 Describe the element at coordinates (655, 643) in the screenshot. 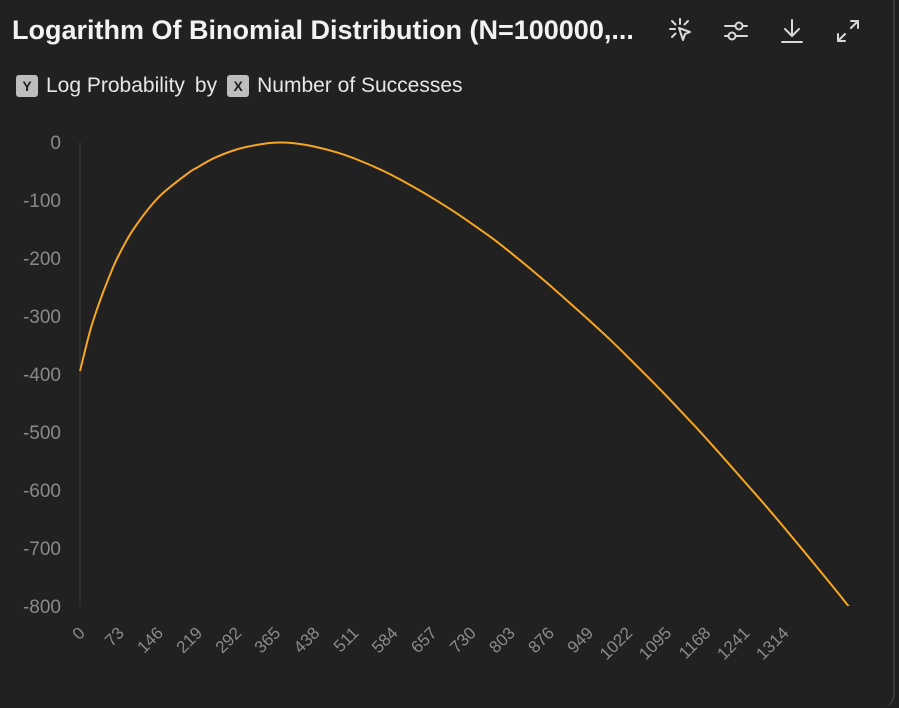

I see `x-tick-label: 1095` at that location.